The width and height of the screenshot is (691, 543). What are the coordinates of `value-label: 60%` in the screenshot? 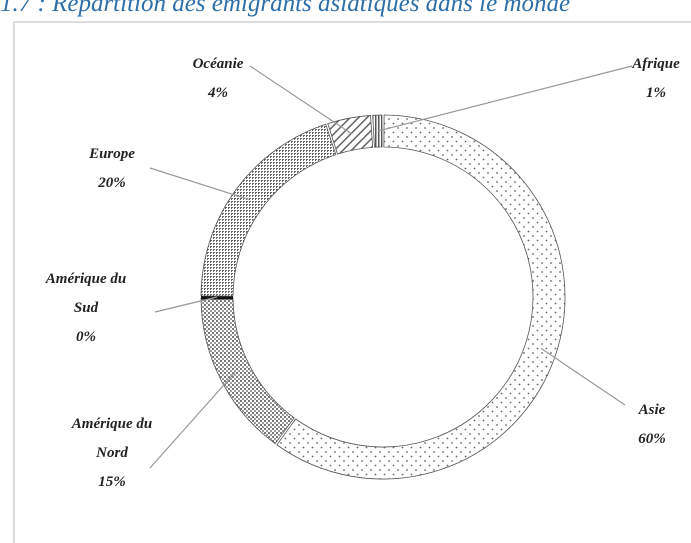 It's located at (652, 439).